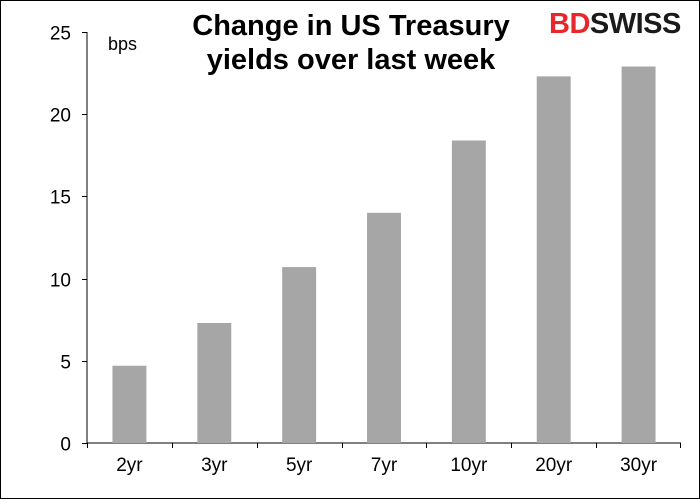 The image size is (700, 499). I want to click on bar-2yr, so click(129, 404).